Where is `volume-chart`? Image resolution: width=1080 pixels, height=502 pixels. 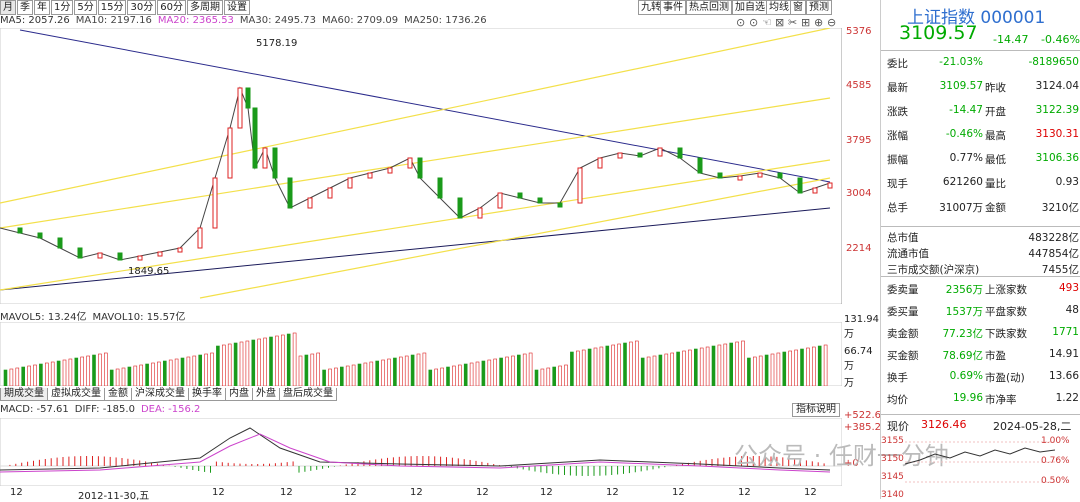
volume-chart is located at coordinates (421, 354).